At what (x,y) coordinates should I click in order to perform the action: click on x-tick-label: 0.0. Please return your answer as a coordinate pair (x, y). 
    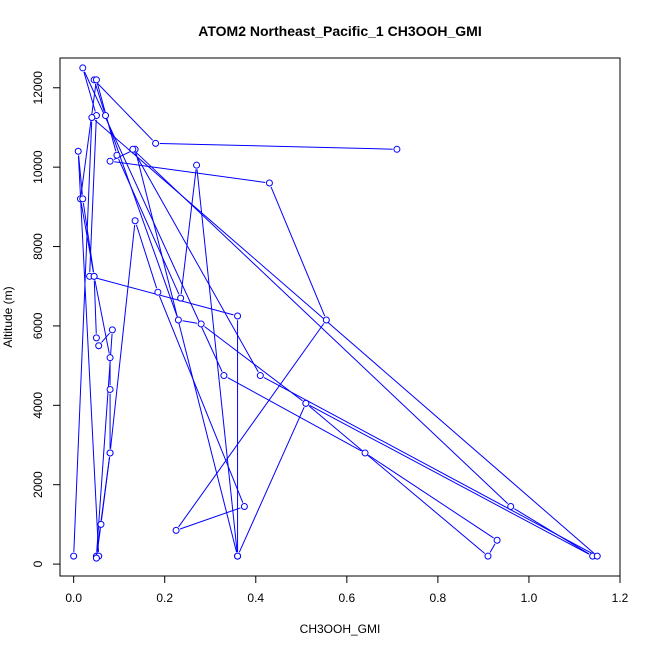
    Looking at the image, I should click on (73, 598).